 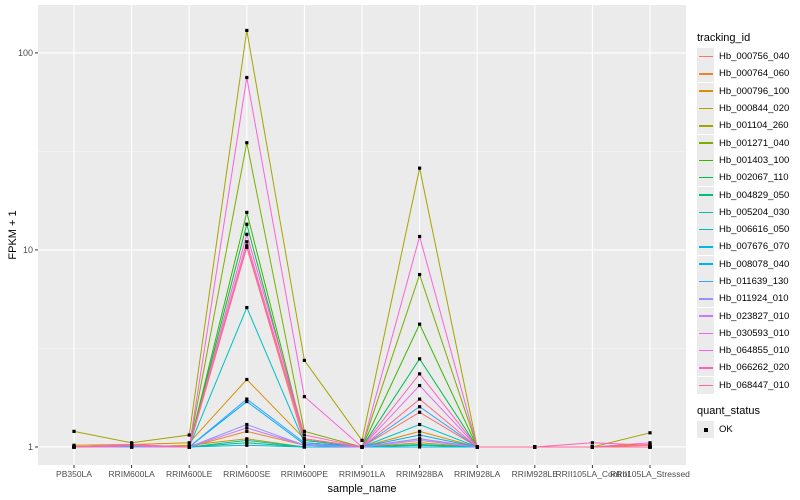 I want to click on legend-item: Hb_007676_070, so click(x=743, y=247).